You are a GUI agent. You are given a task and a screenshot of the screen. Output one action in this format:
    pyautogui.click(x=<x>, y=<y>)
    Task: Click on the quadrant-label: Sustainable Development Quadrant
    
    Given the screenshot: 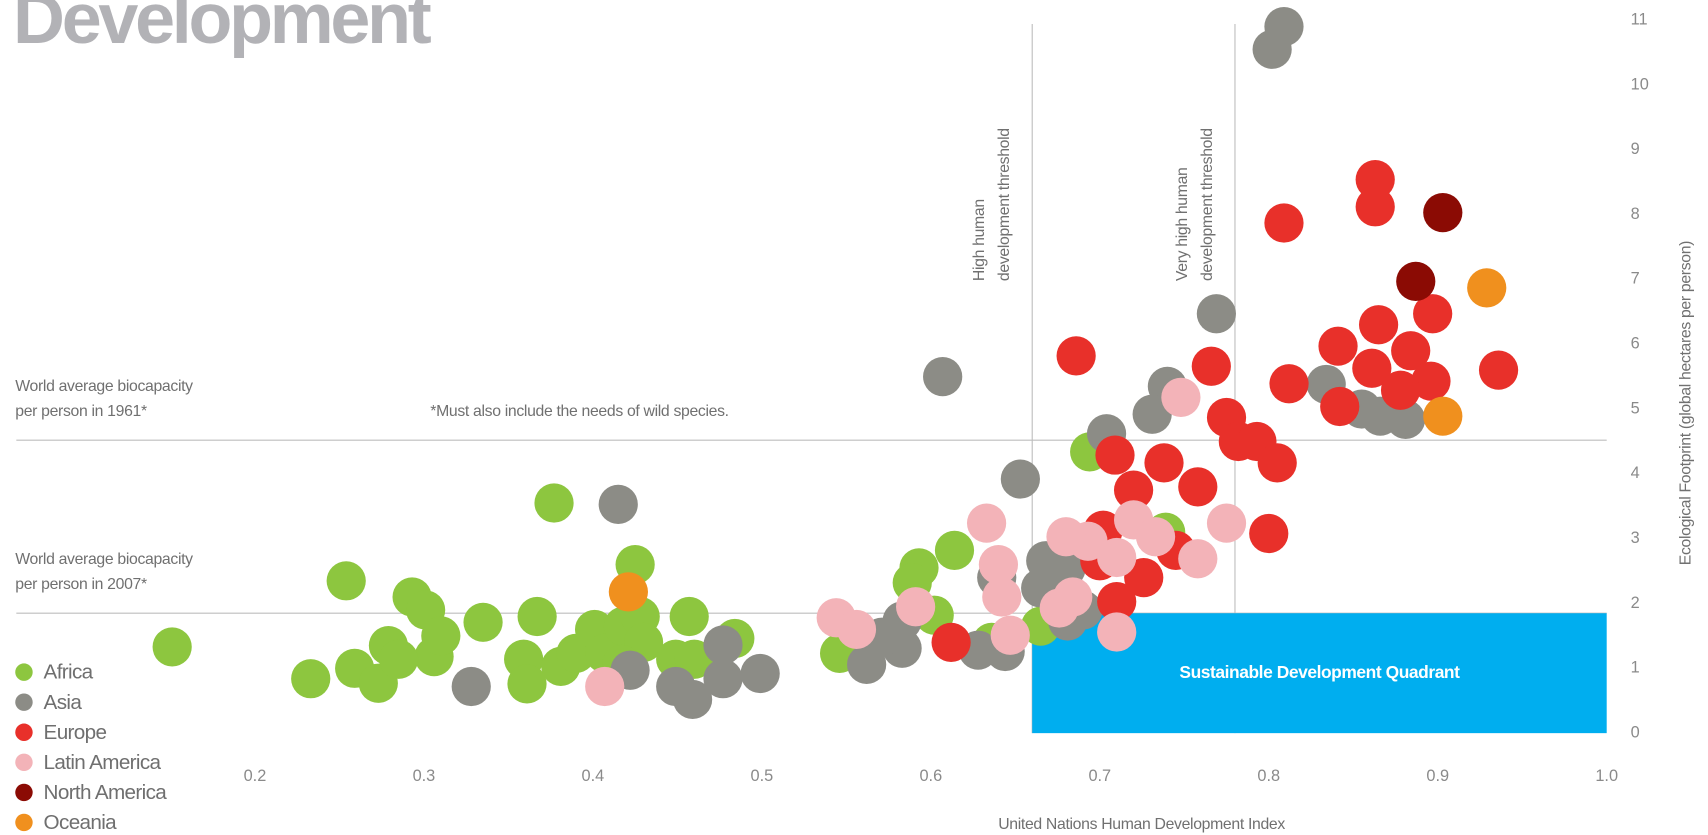 What is the action you would take?
    pyautogui.click(x=1319, y=672)
    